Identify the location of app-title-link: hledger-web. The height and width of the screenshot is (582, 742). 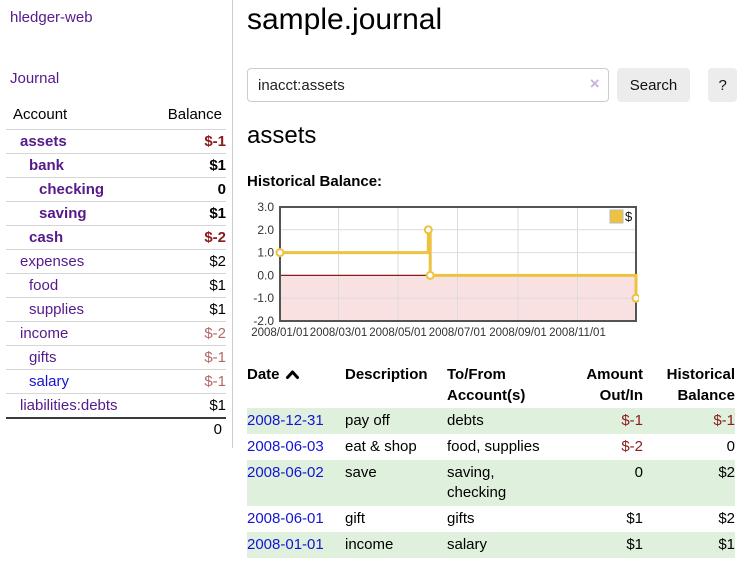
(51, 17).